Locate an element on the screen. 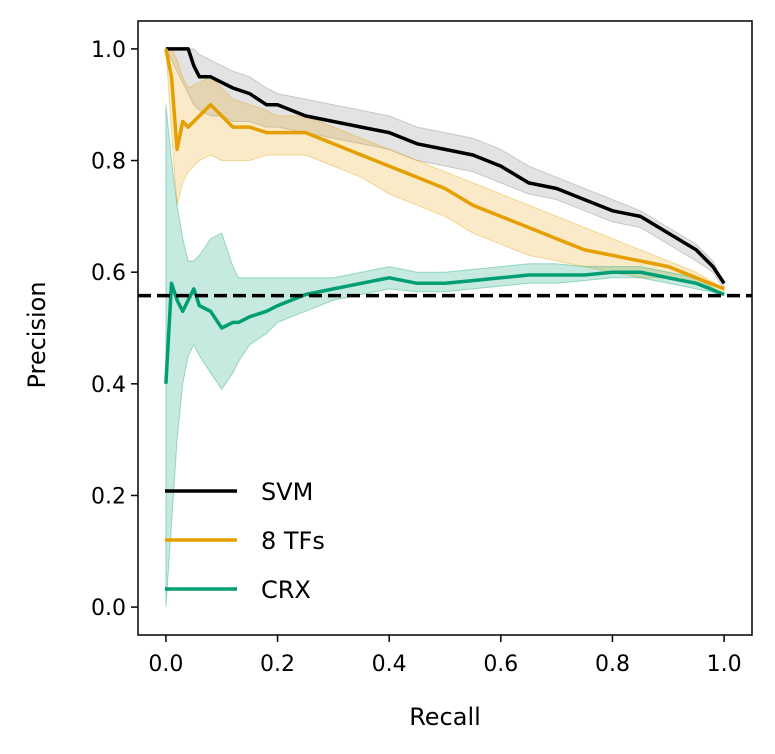 The image size is (775, 754). y-tick-label: 0.0 is located at coordinates (108, 608).